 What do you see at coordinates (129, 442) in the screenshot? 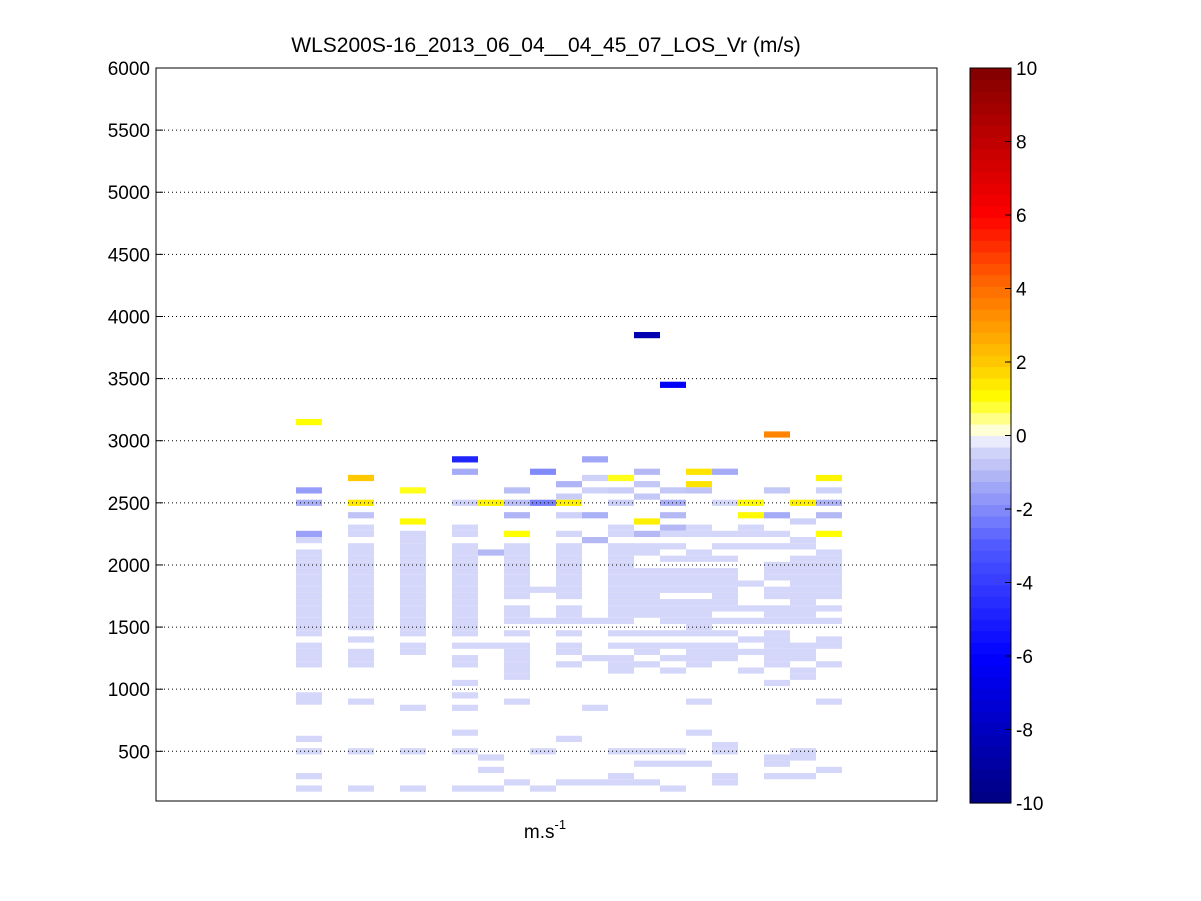
I see `y-tick-label: 3000` at bounding box center [129, 442].